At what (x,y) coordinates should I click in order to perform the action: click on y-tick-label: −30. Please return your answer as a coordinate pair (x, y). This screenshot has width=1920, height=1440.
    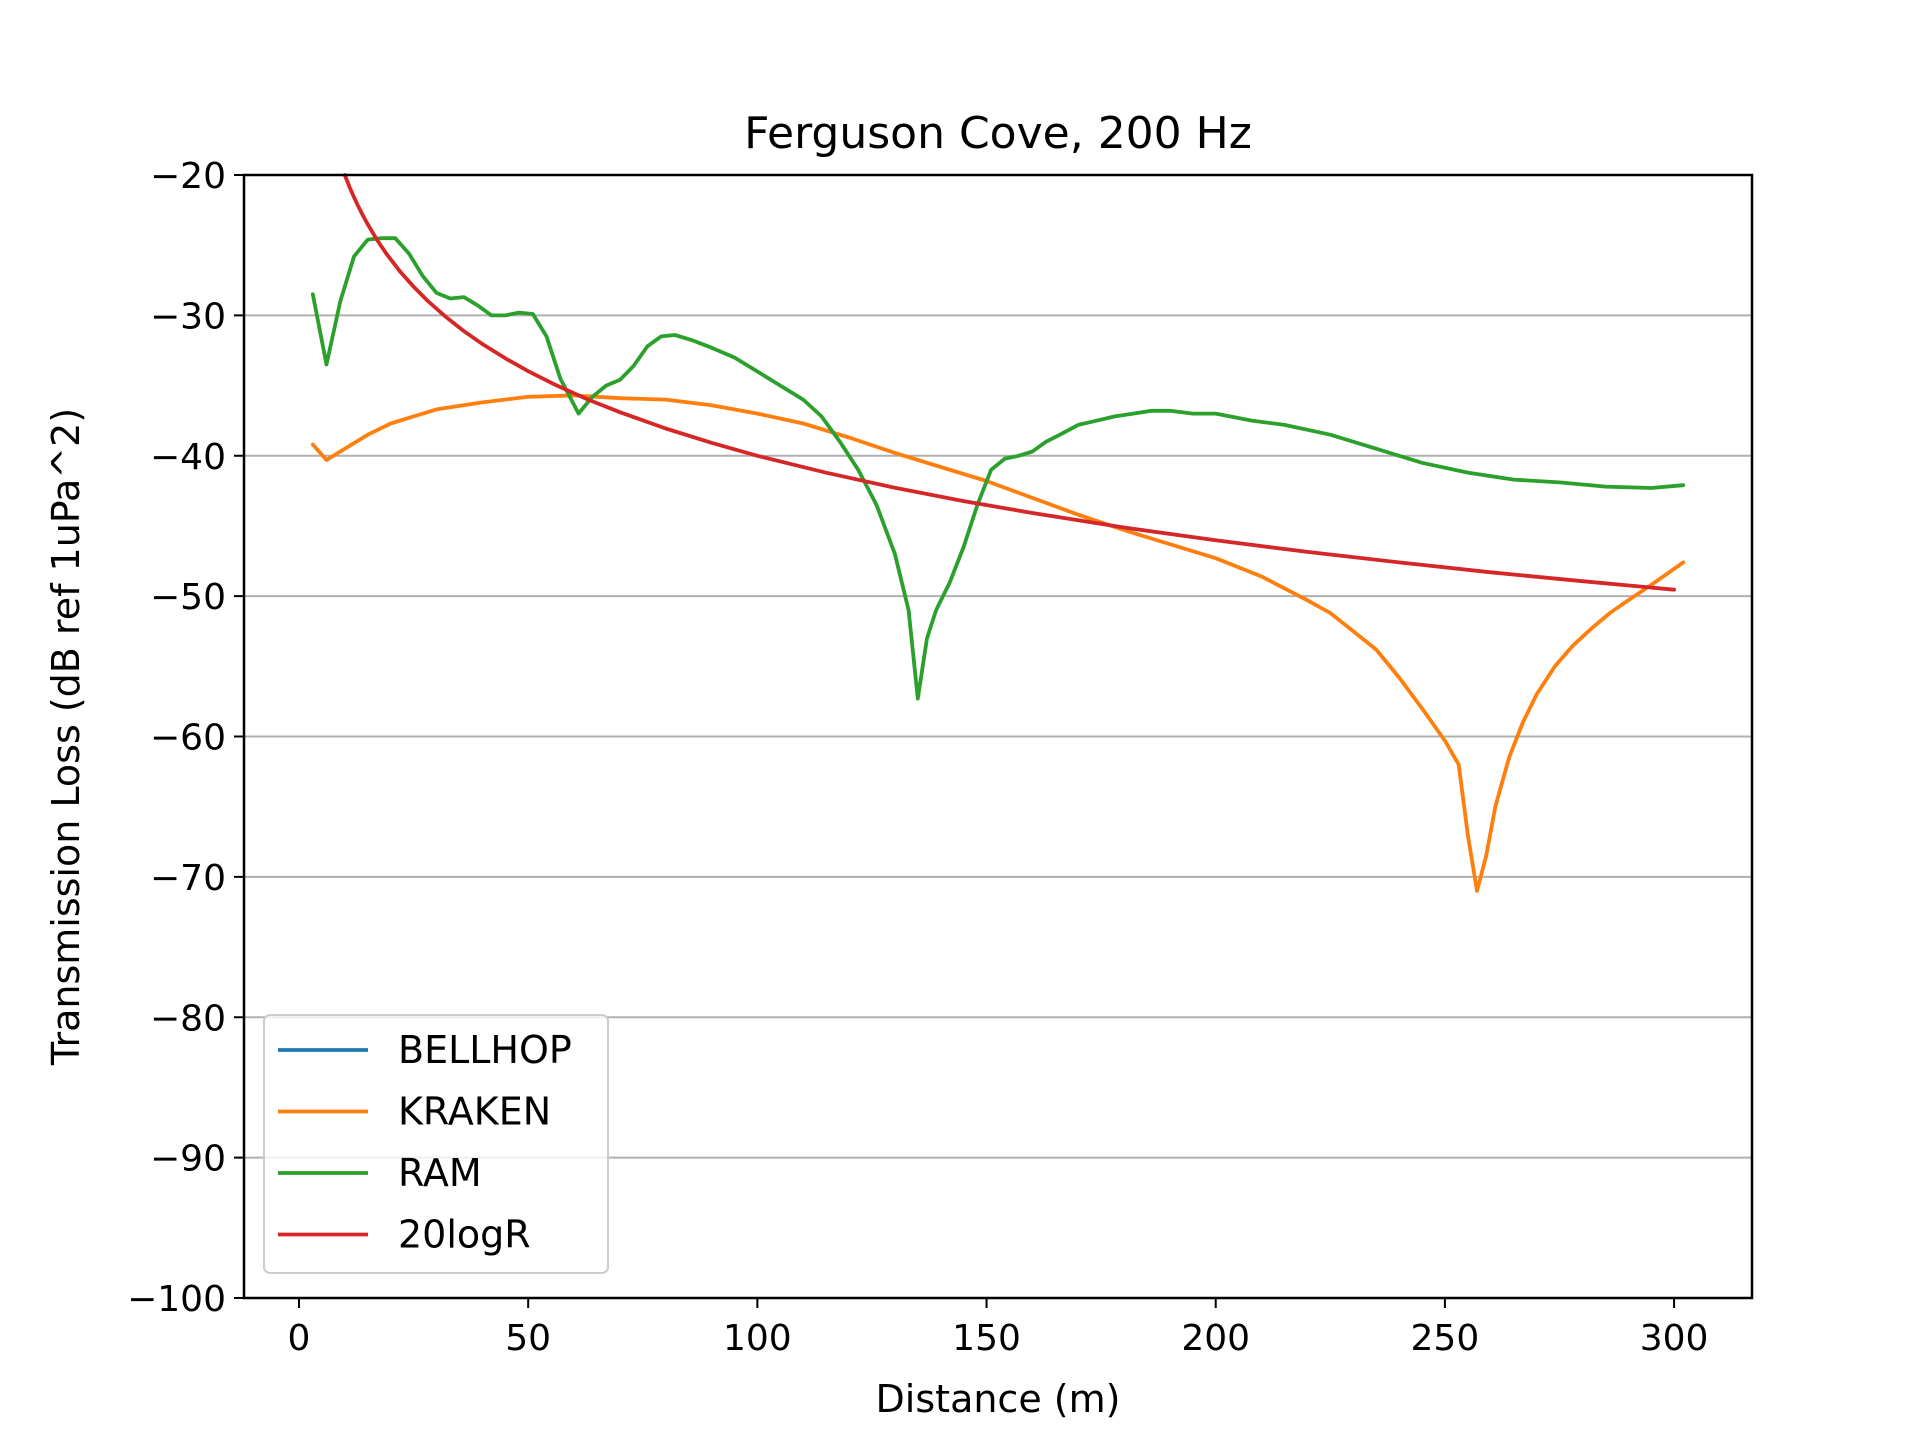
    Looking at the image, I should click on (188, 316).